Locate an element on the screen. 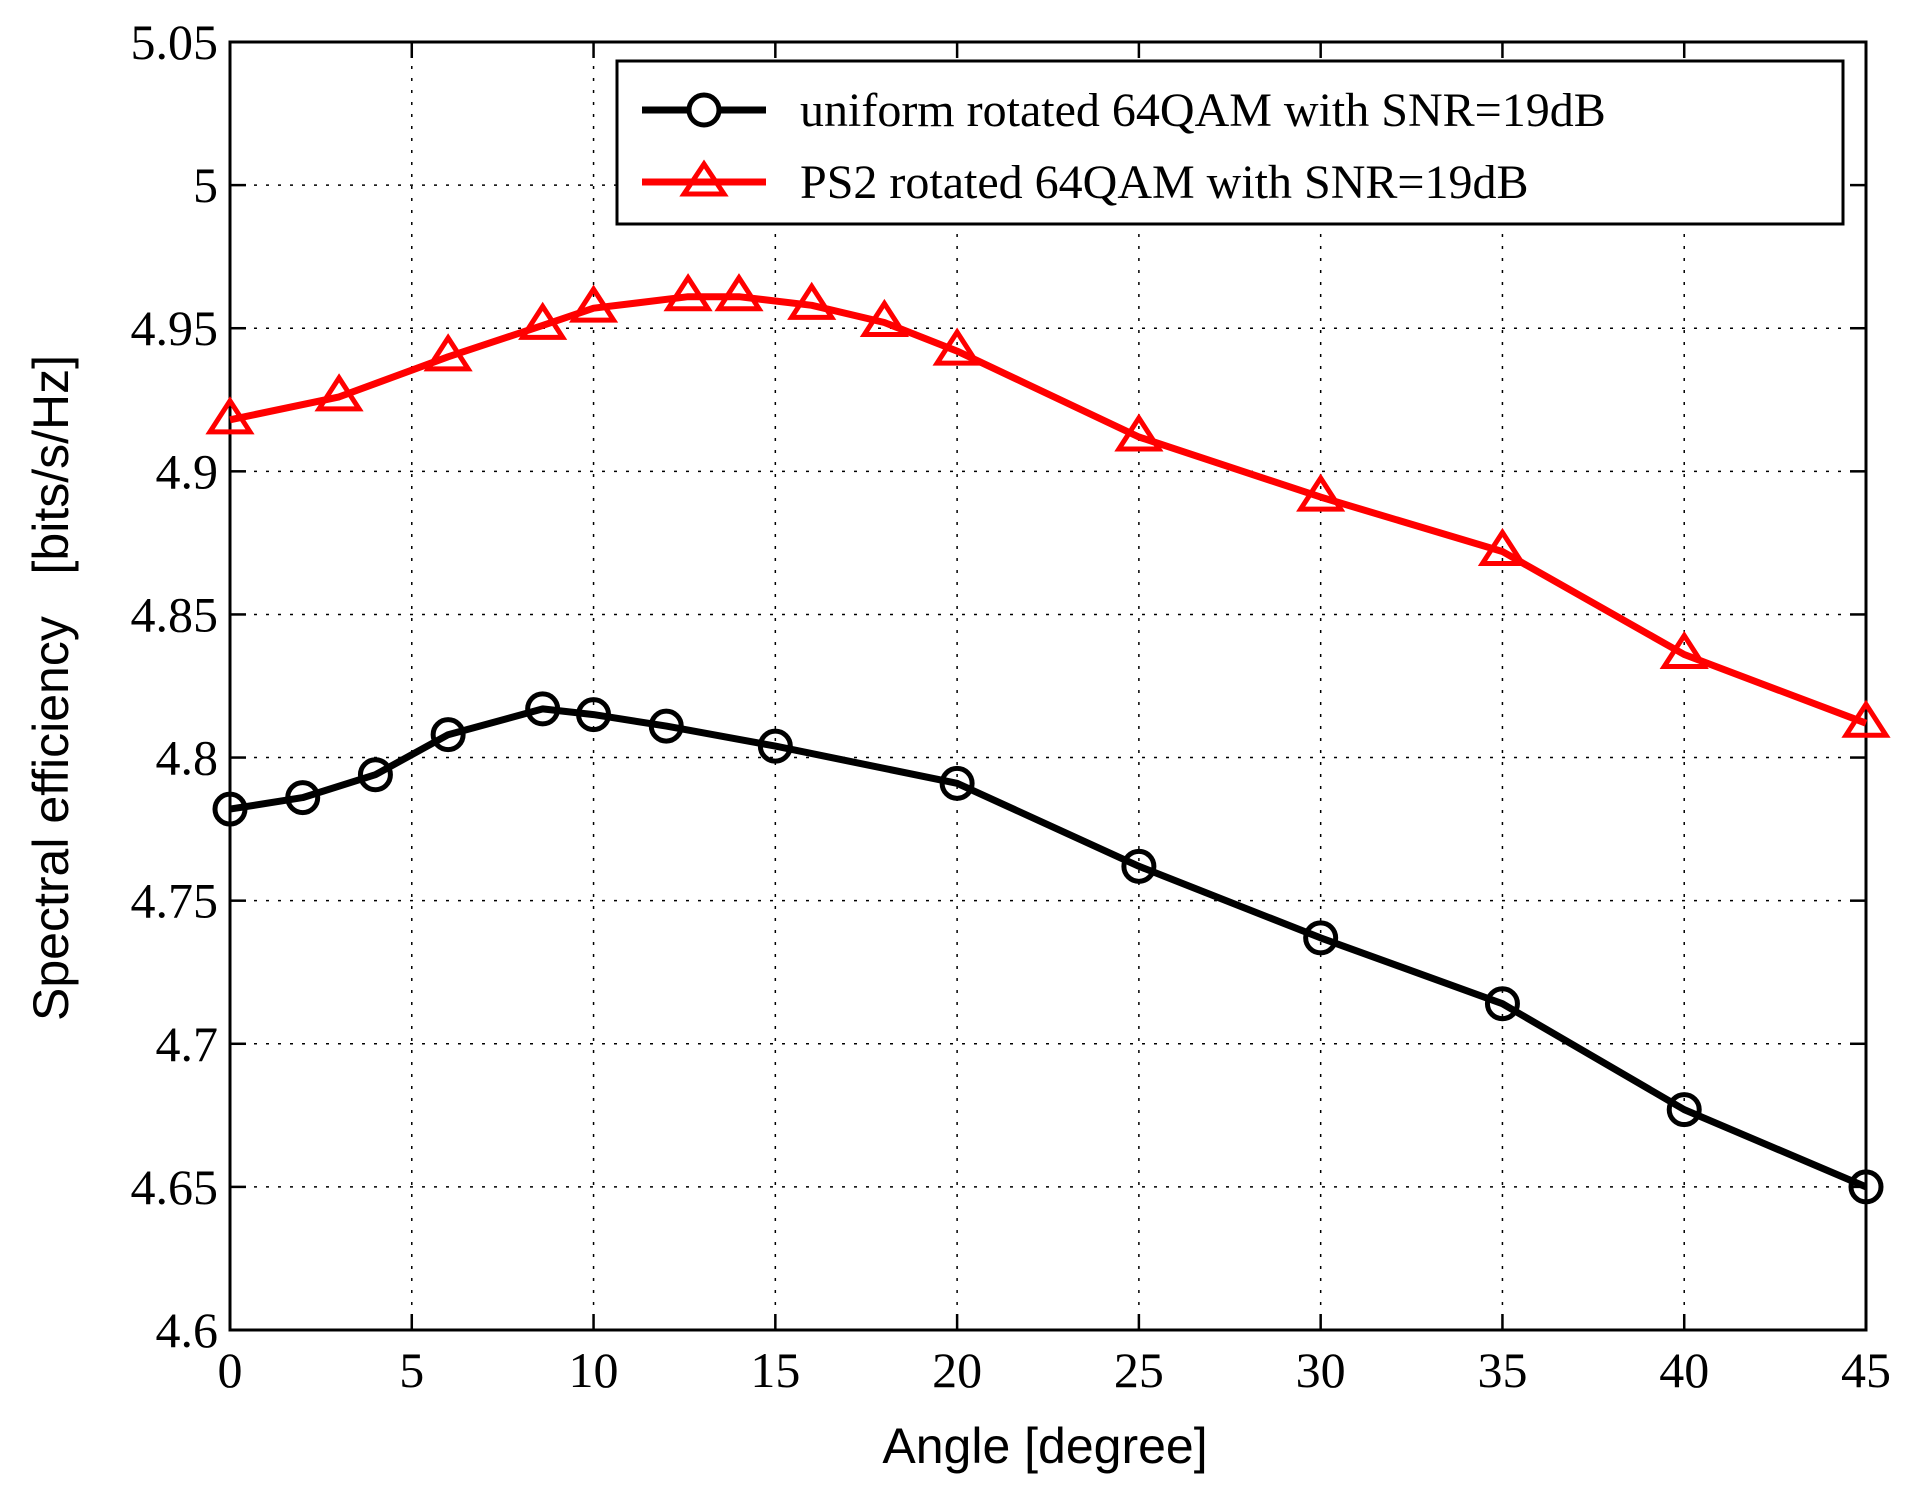  x-tick-label: 20 is located at coordinates (957, 1370).